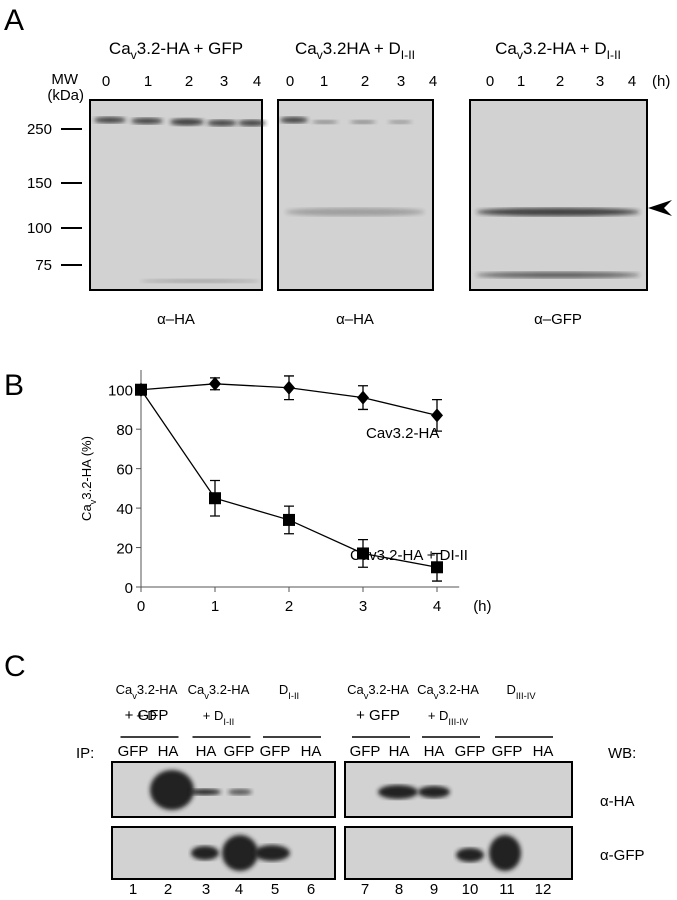  What do you see at coordinates (64, 79) in the screenshot?
I see `mw-title: MW` at bounding box center [64, 79].